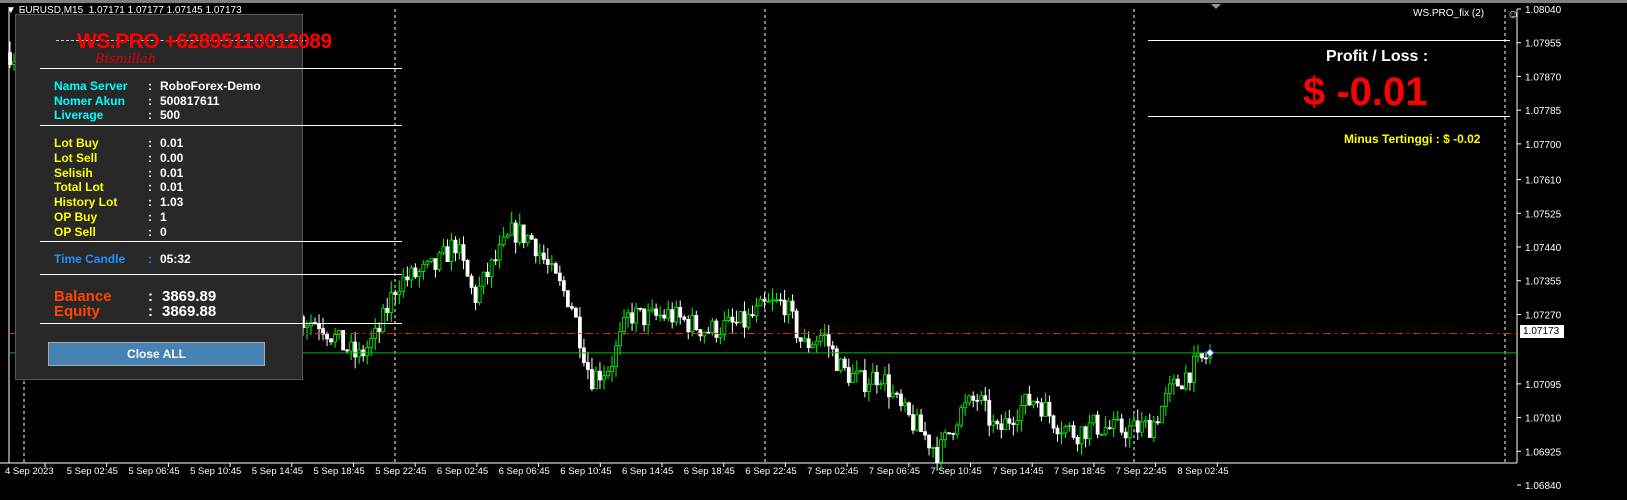 The image size is (1627, 500). Describe the element at coordinates (189, 296) in the screenshot. I see `row-value: 3869.89` at that location.